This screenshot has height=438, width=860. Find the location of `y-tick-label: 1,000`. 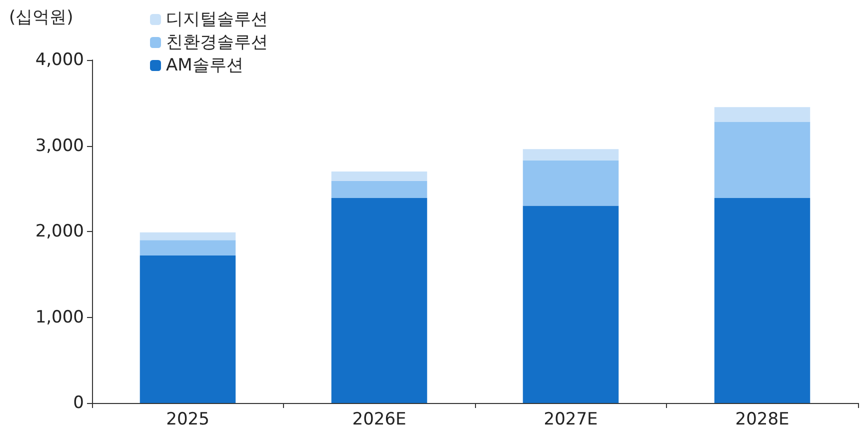

y-tick-label: 1,000 is located at coordinates (59, 317).